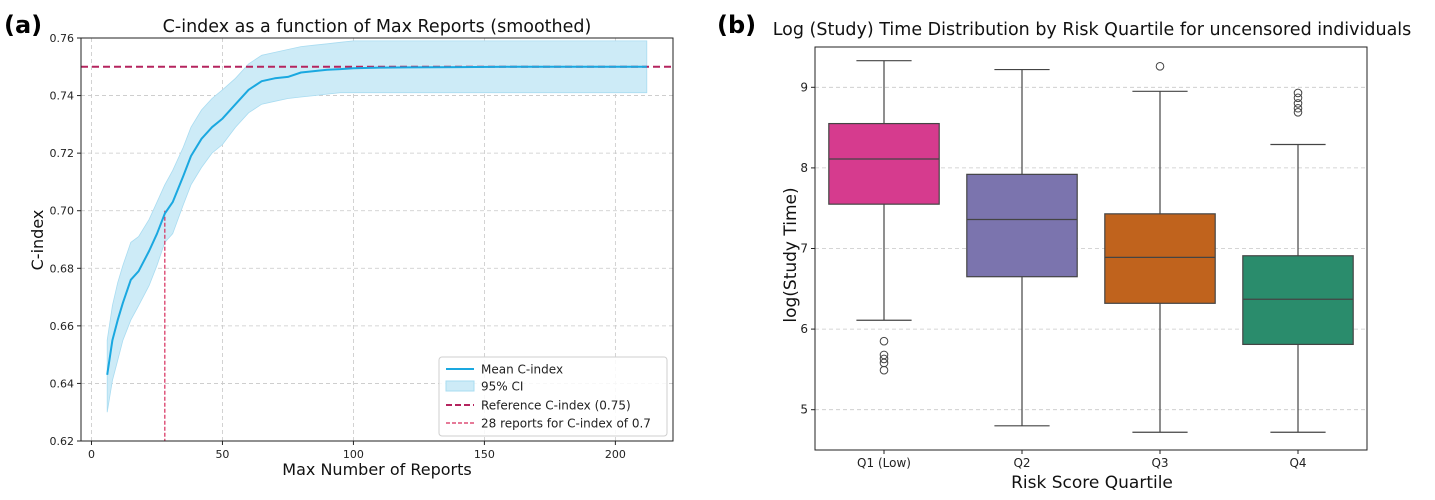 This screenshot has height=500, width=1435. What do you see at coordinates (62, 383) in the screenshot?
I see `y-tick-label: 0.64` at bounding box center [62, 383].